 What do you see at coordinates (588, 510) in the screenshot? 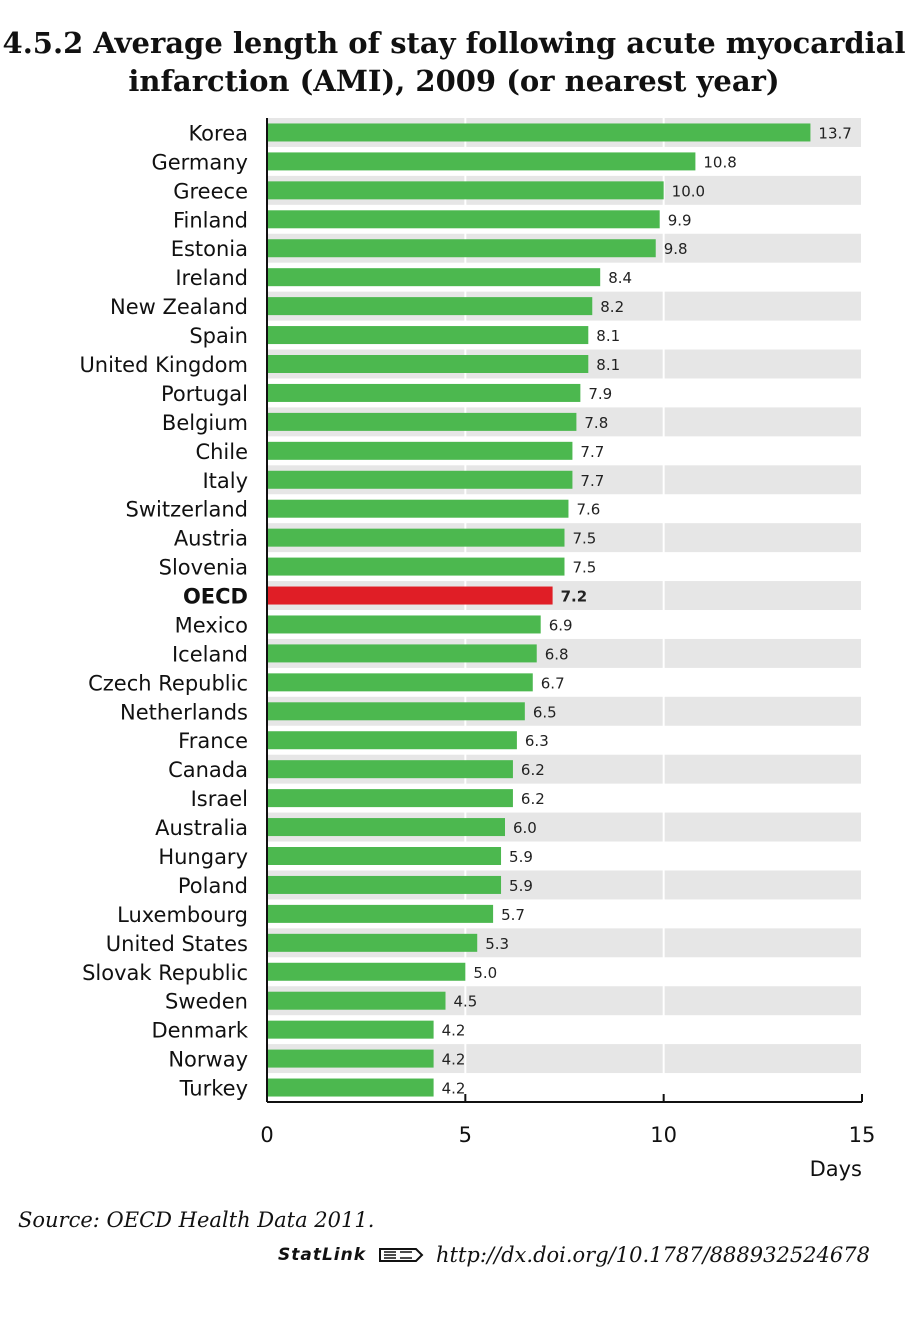
I see `value-label: 7.6` at bounding box center [588, 510].